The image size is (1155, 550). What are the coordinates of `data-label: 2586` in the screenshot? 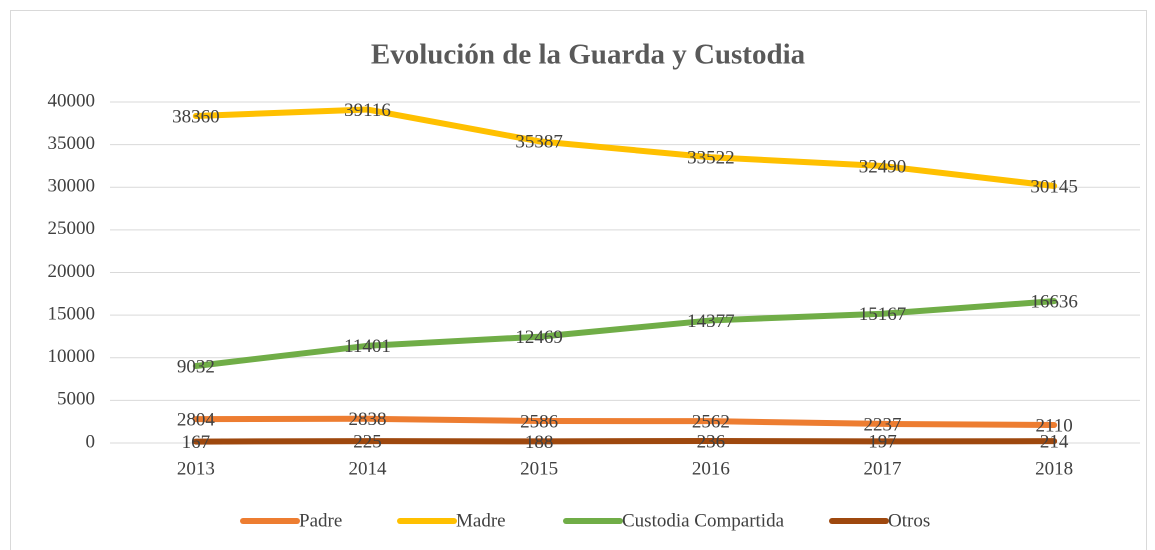 It's located at (539, 421).